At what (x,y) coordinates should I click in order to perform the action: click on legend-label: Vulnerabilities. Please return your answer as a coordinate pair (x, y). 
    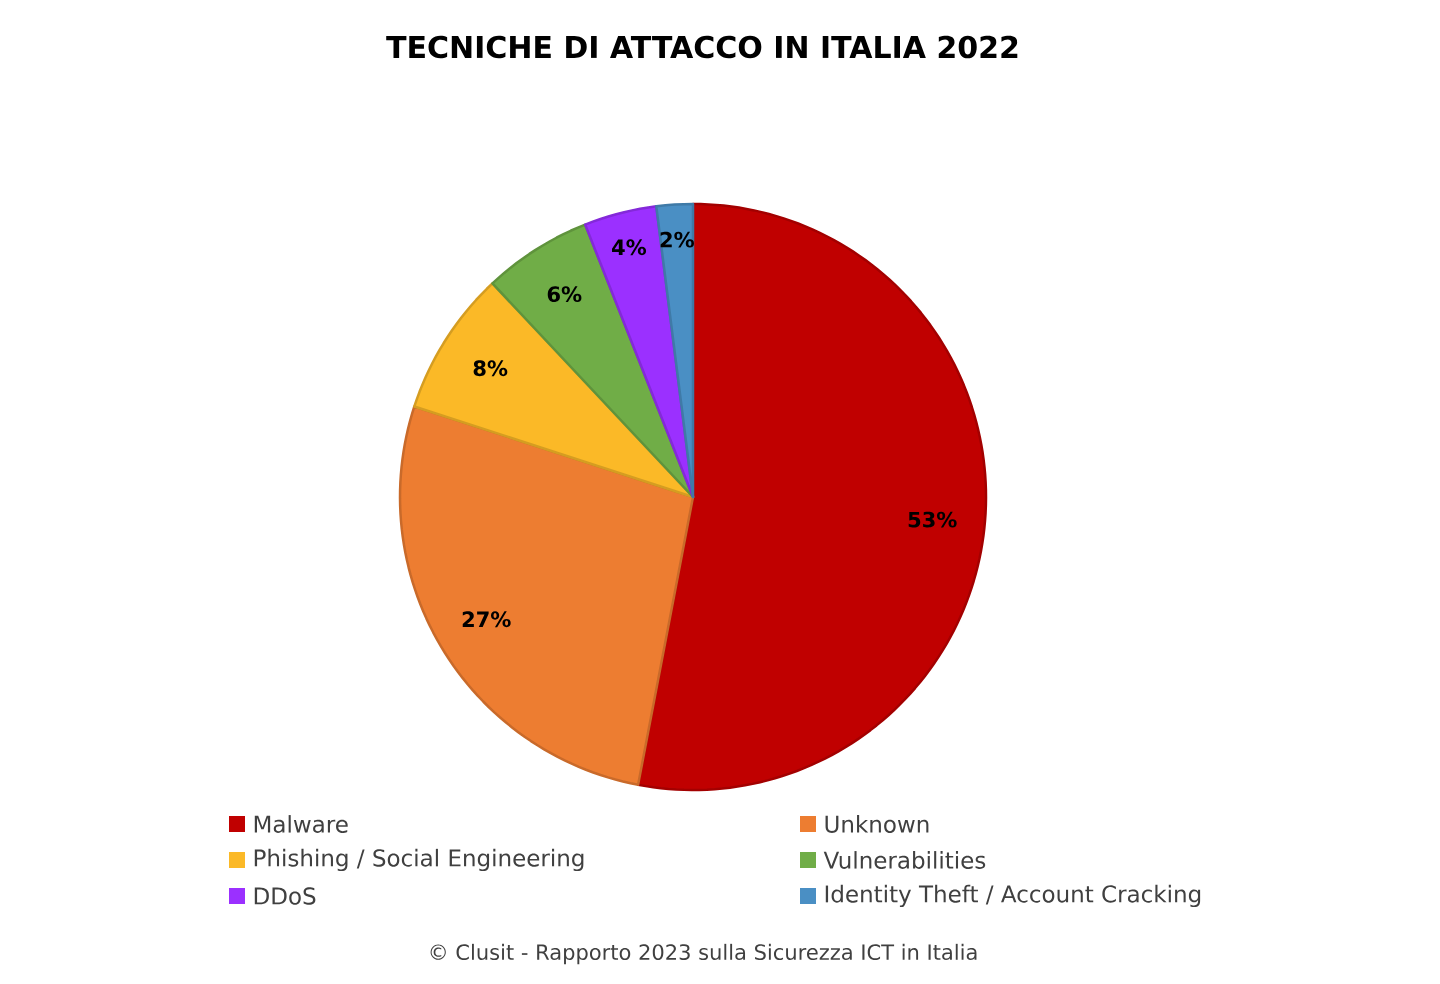
    Looking at the image, I should click on (904, 860).